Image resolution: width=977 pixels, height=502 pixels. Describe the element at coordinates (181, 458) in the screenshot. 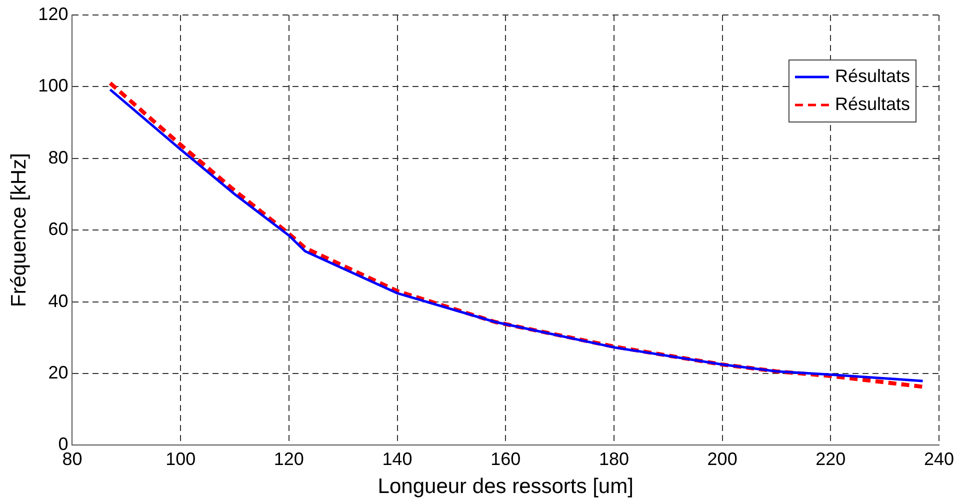

I see `x-tick-label: 100` at that location.